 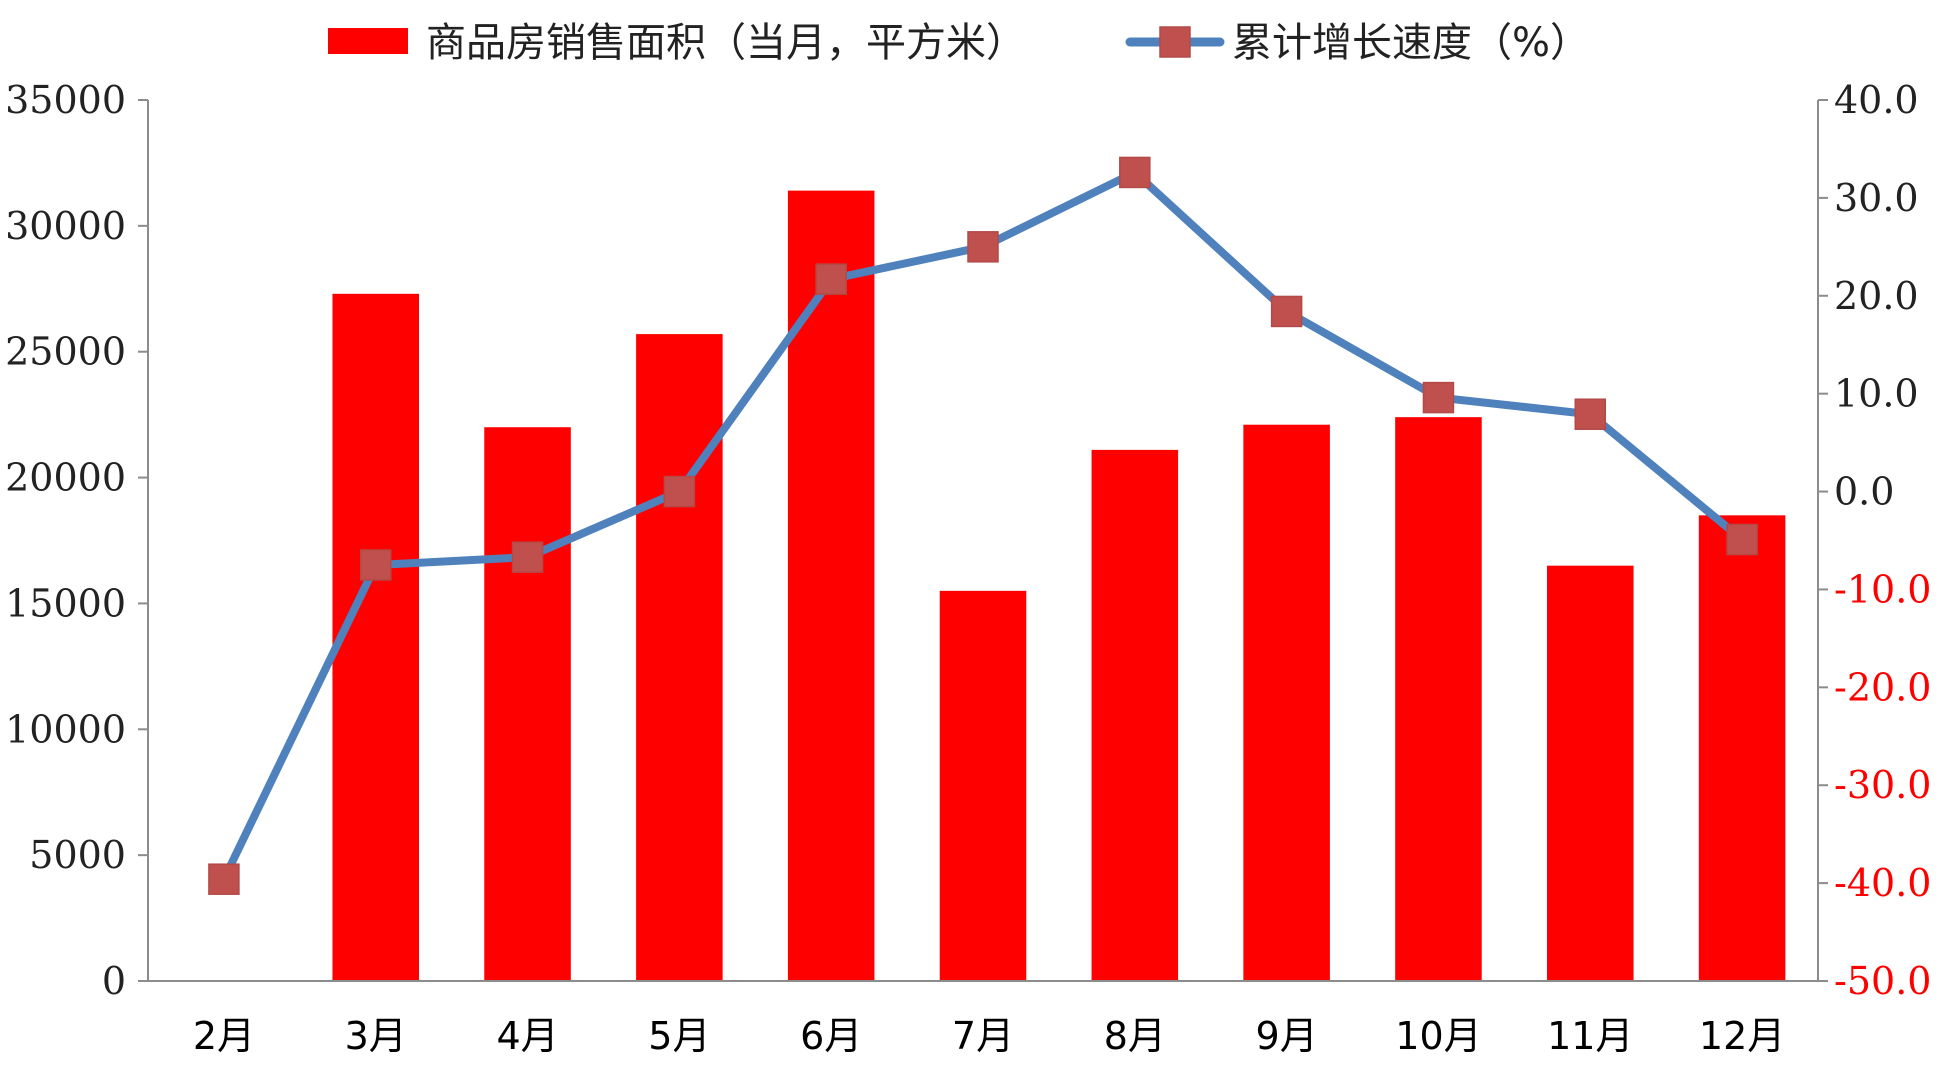 What do you see at coordinates (726, 43) in the screenshot?
I see `legend-bar-label: 商品房销售面积（当月，平方米）` at bounding box center [726, 43].